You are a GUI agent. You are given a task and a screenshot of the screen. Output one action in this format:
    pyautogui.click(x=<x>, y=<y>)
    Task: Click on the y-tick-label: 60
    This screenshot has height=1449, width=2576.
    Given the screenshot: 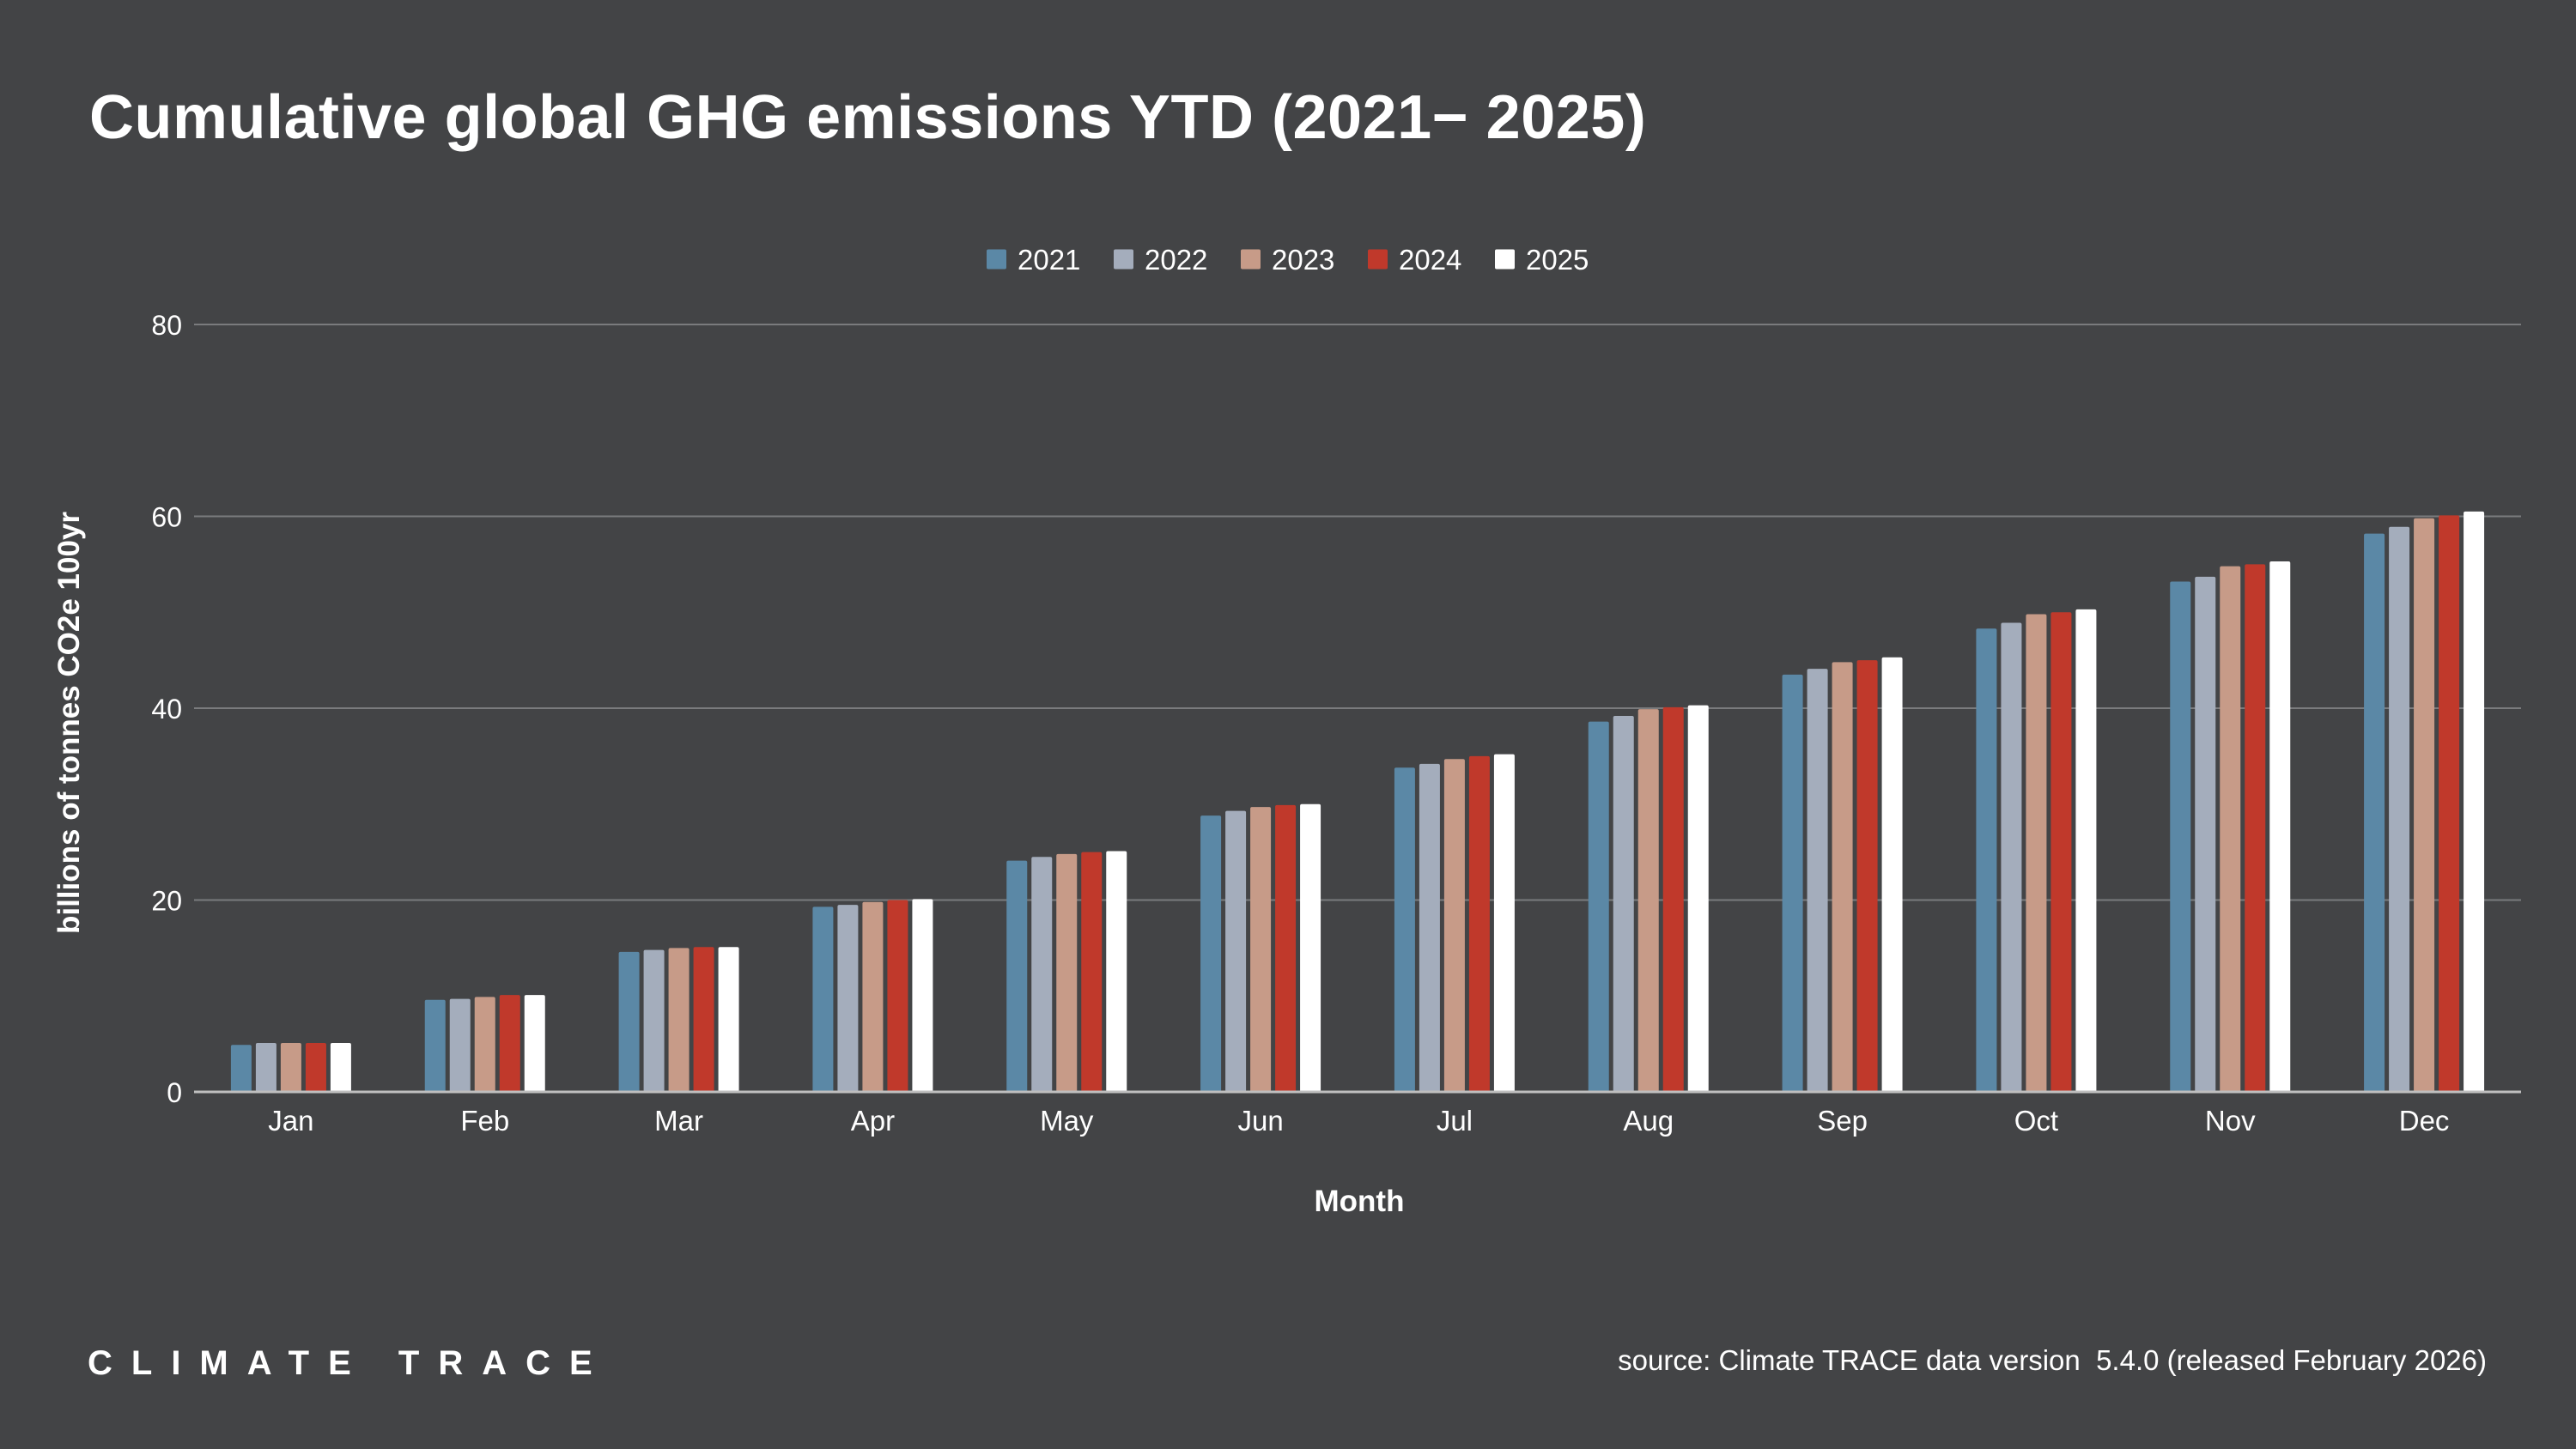 What is the action you would take?
    pyautogui.click(x=166, y=517)
    